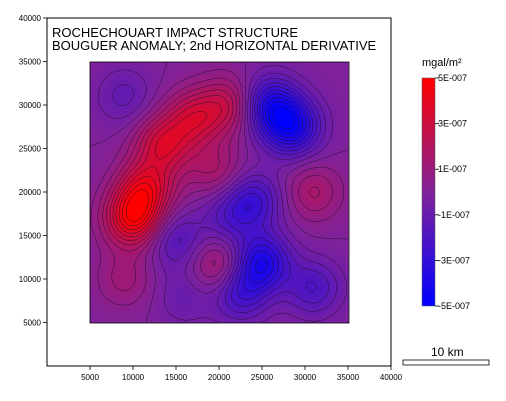  Describe the element at coordinates (175, 32) in the screenshot. I see `chart-title: ROCHECHOUART IMPACT STRUCTURE` at that location.